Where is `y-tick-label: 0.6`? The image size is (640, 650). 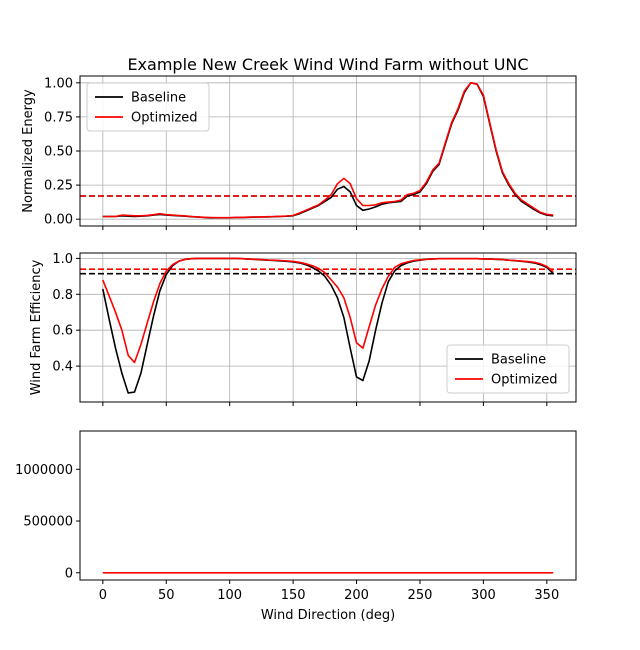 y-tick-label: 0.6 is located at coordinates (62, 331).